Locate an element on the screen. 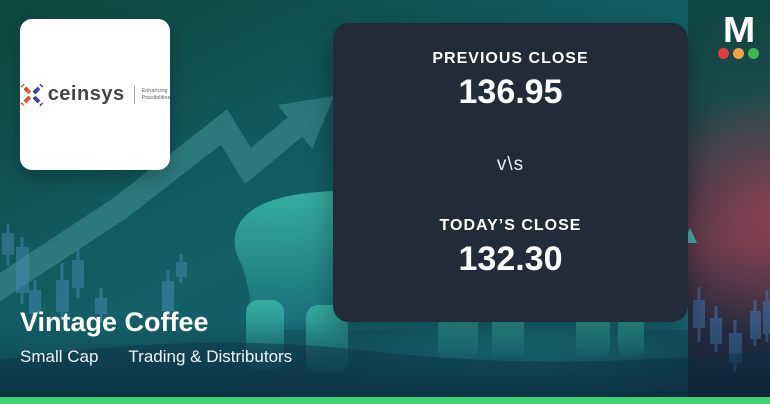  ceinsys-tagline: Enhancing Possibilities is located at coordinates (156, 95).